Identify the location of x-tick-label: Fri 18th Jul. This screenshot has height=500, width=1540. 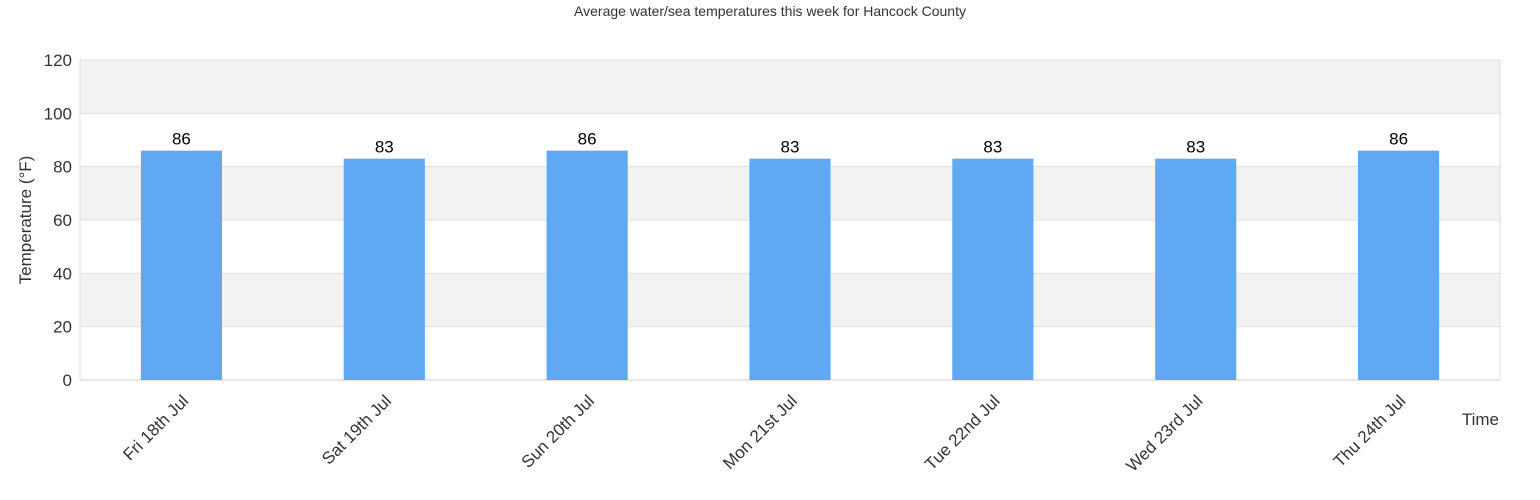
(155, 427).